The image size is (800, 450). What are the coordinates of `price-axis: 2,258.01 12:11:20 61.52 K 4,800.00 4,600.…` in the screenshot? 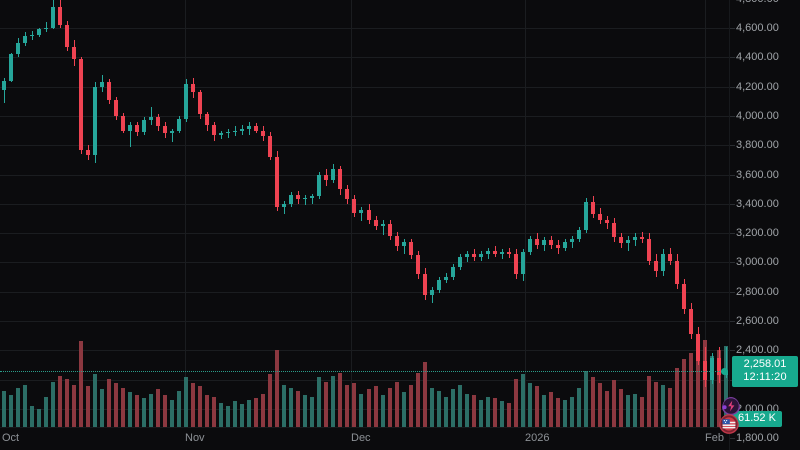 It's located at (764, 225).